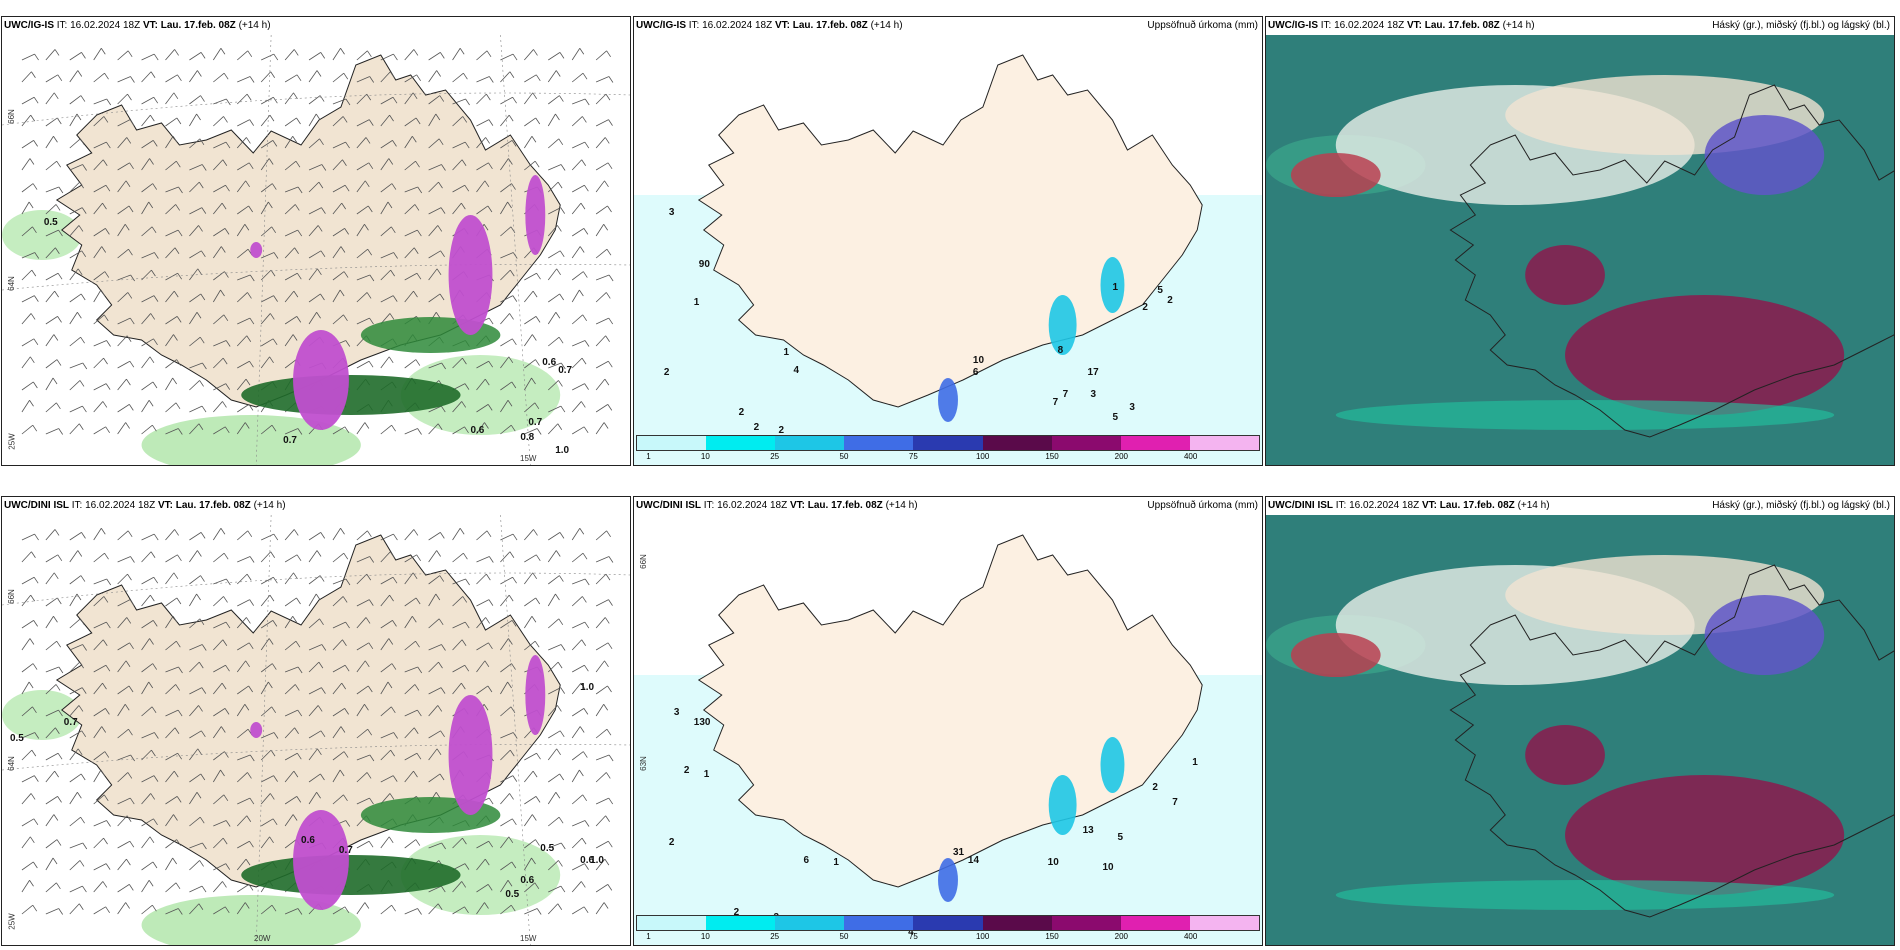  Describe the element at coordinates (527, 437) in the screenshot. I see `snow-depth-label: 0.8` at that location.